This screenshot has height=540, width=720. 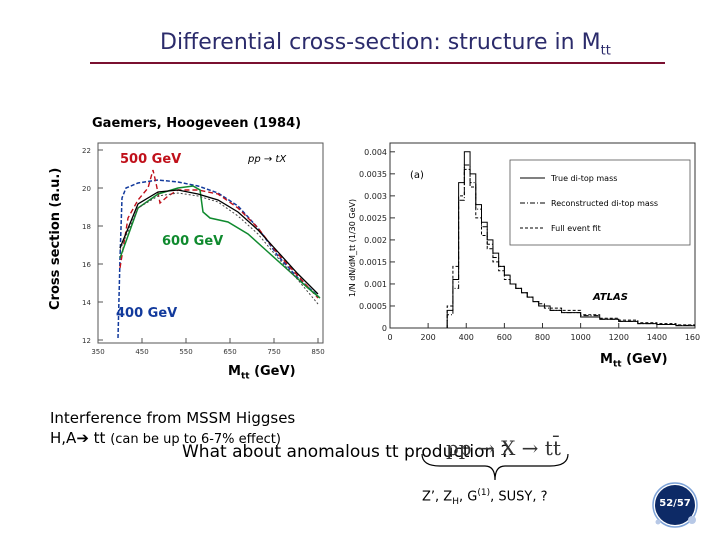 I want to click on curve-400gev, so click(x=218, y=259).